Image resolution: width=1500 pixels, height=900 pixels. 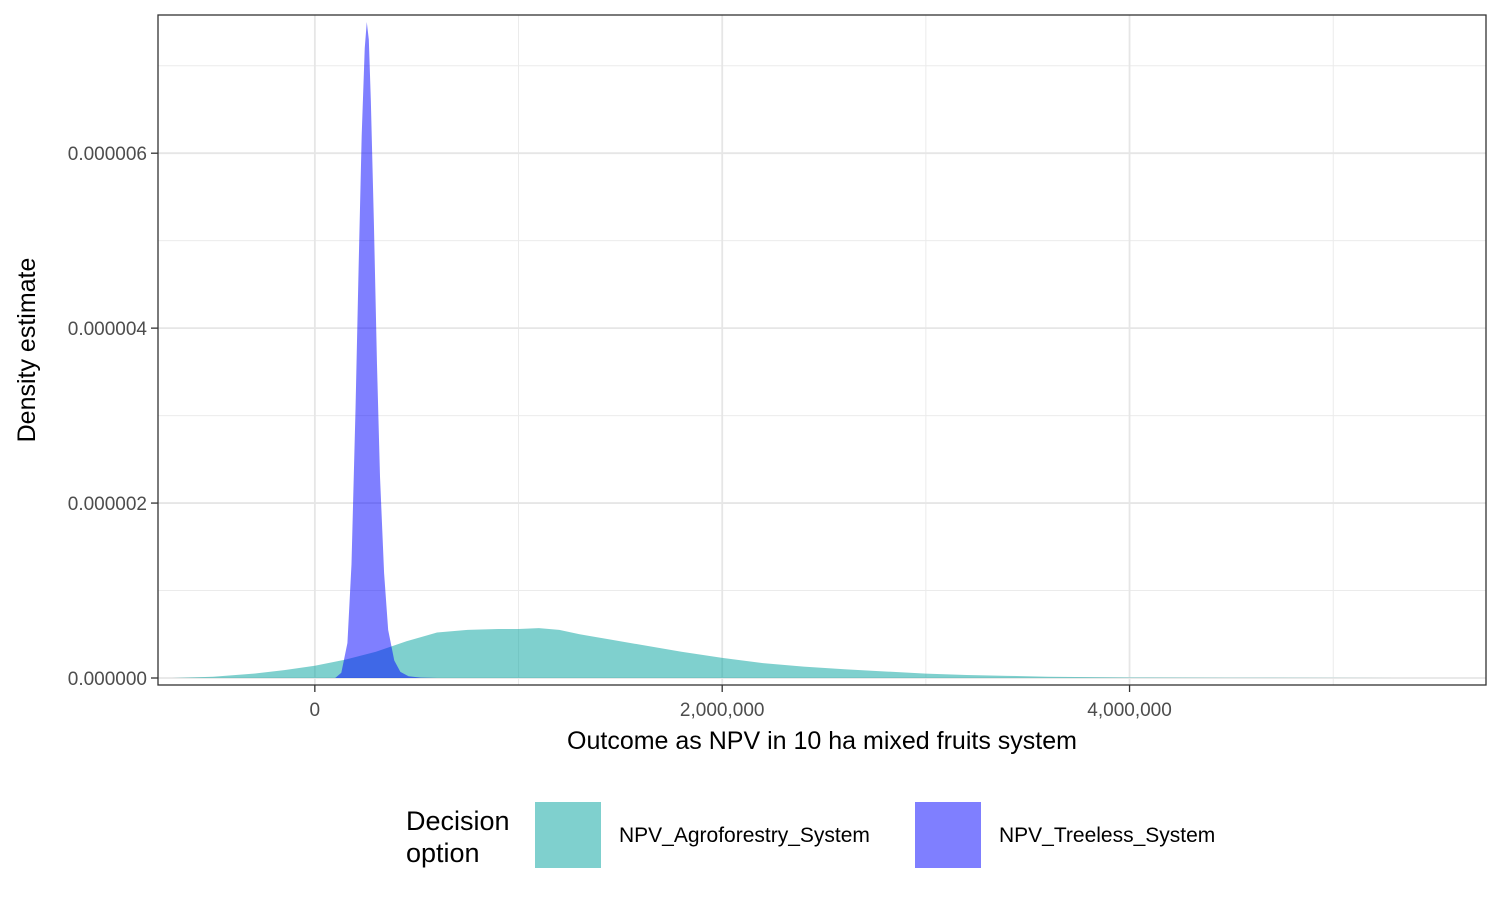 What do you see at coordinates (744, 835) in the screenshot?
I see `legend-label-agroforestry: NPV_Agroforestry_System` at bounding box center [744, 835].